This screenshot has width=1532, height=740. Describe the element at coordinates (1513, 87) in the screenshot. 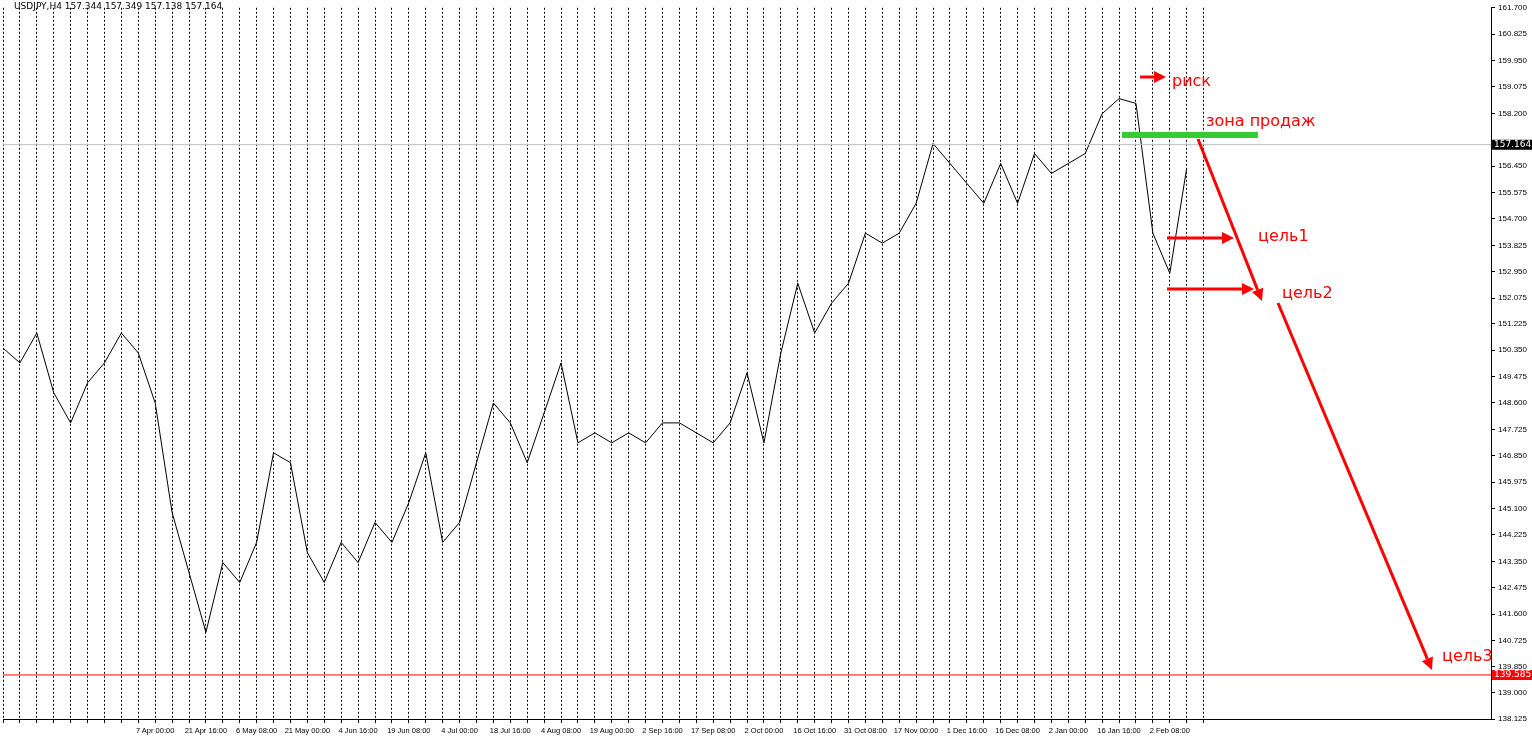

I see `y-tick-label: 159.075` at that location.